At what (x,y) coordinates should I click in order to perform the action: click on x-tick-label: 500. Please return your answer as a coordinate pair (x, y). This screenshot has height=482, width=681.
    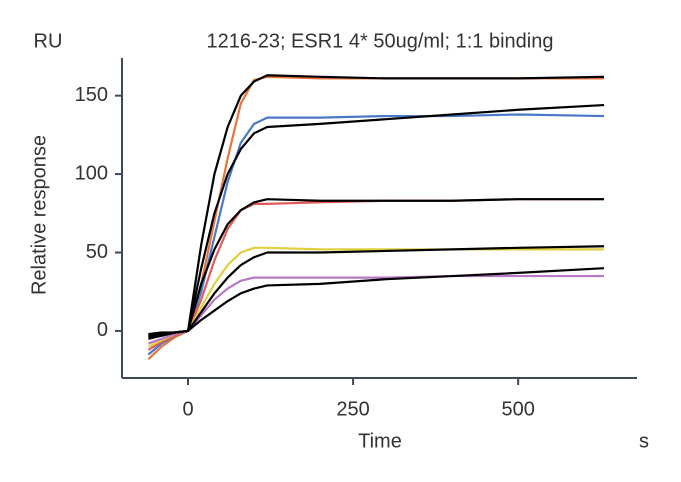
    Looking at the image, I should click on (517, 409).